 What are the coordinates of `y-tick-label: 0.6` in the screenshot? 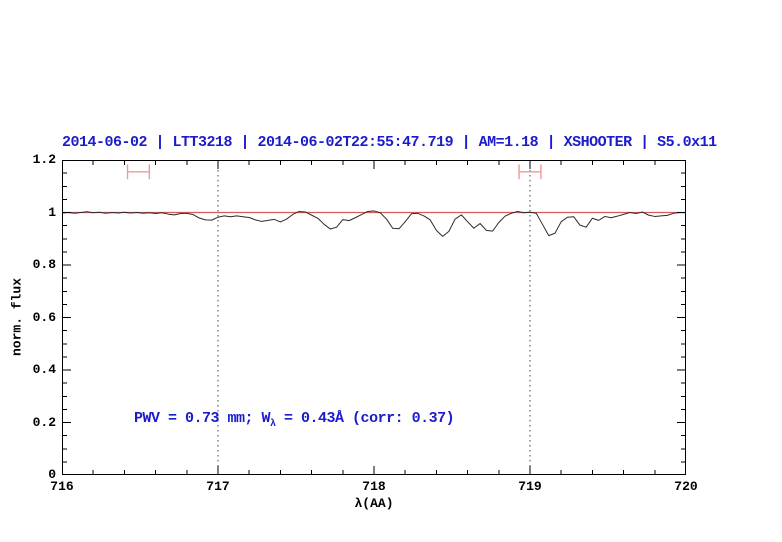 It's located at (44, 317).